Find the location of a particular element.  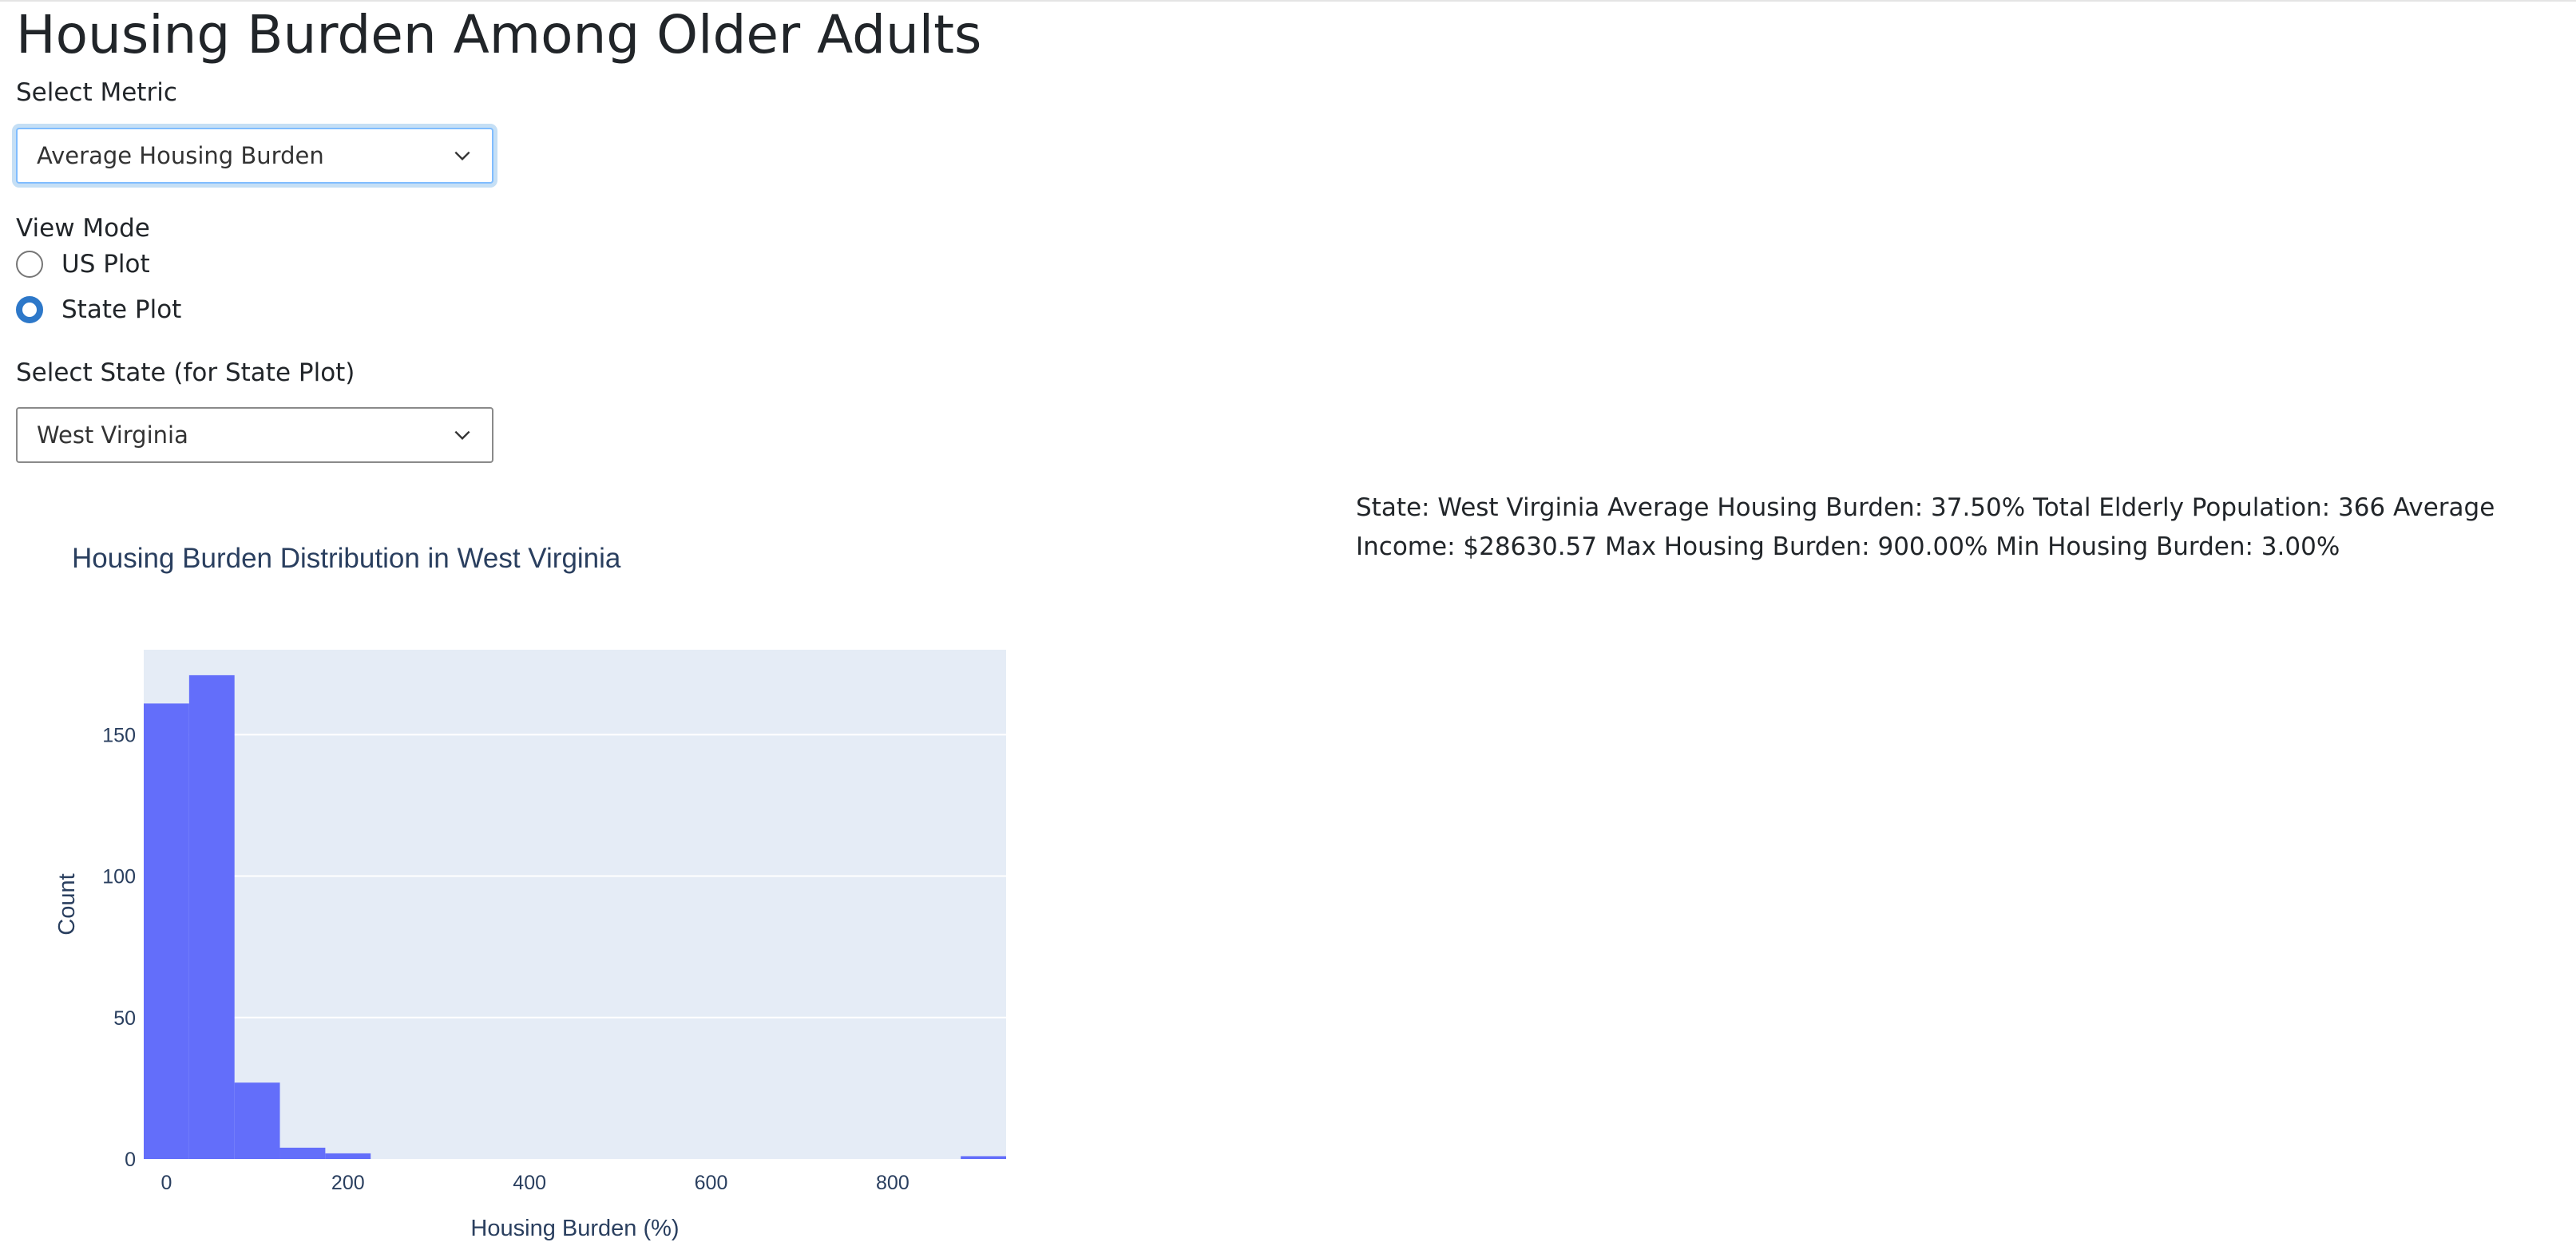

state-label: Select State (for State Plot) is located at coordinates (185, 372).